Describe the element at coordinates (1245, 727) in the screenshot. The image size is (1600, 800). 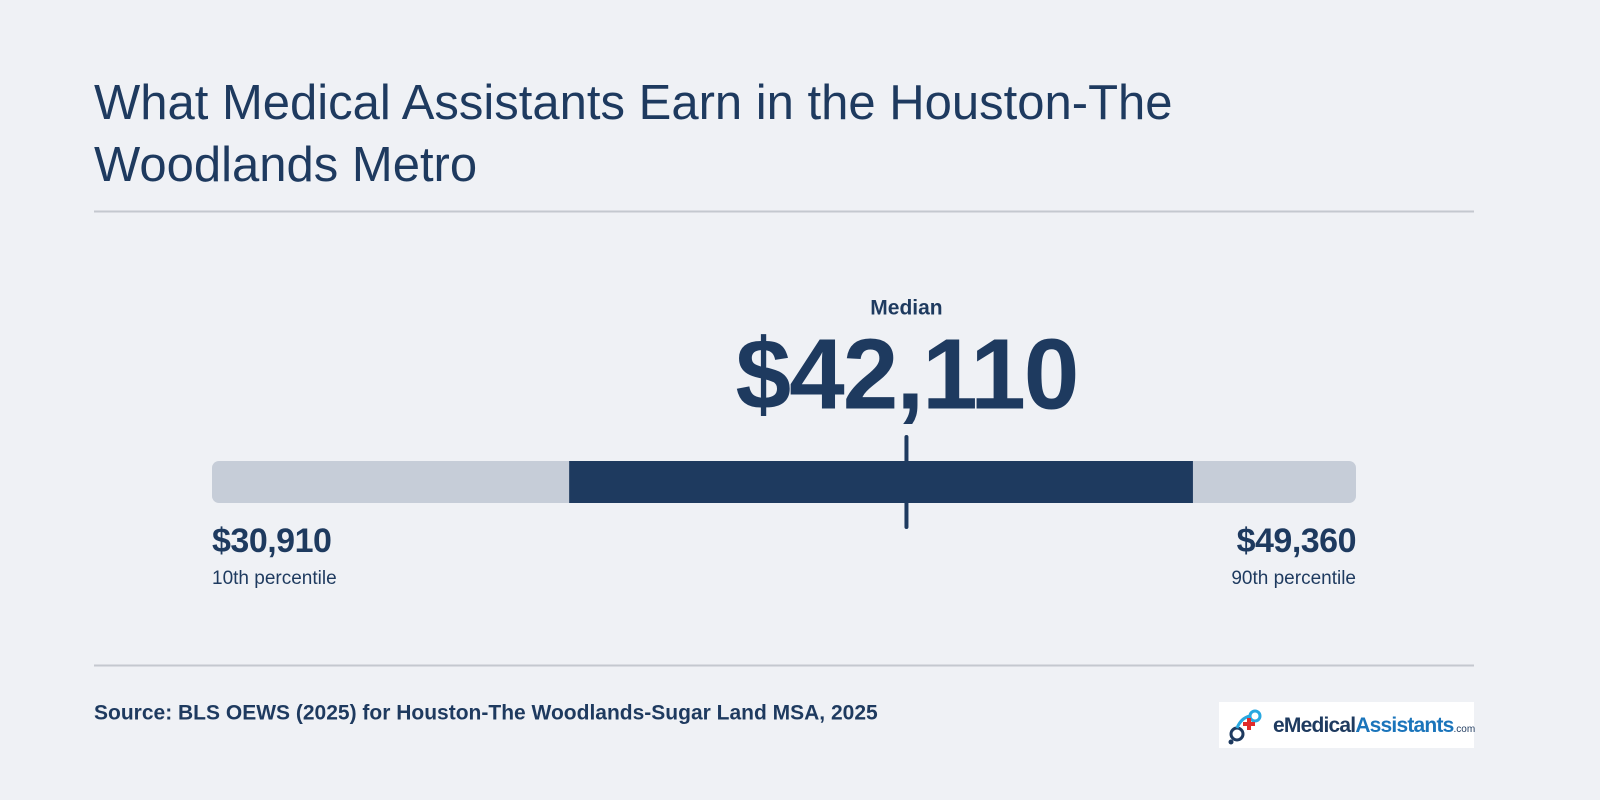
I see `logo-icon` at that location.